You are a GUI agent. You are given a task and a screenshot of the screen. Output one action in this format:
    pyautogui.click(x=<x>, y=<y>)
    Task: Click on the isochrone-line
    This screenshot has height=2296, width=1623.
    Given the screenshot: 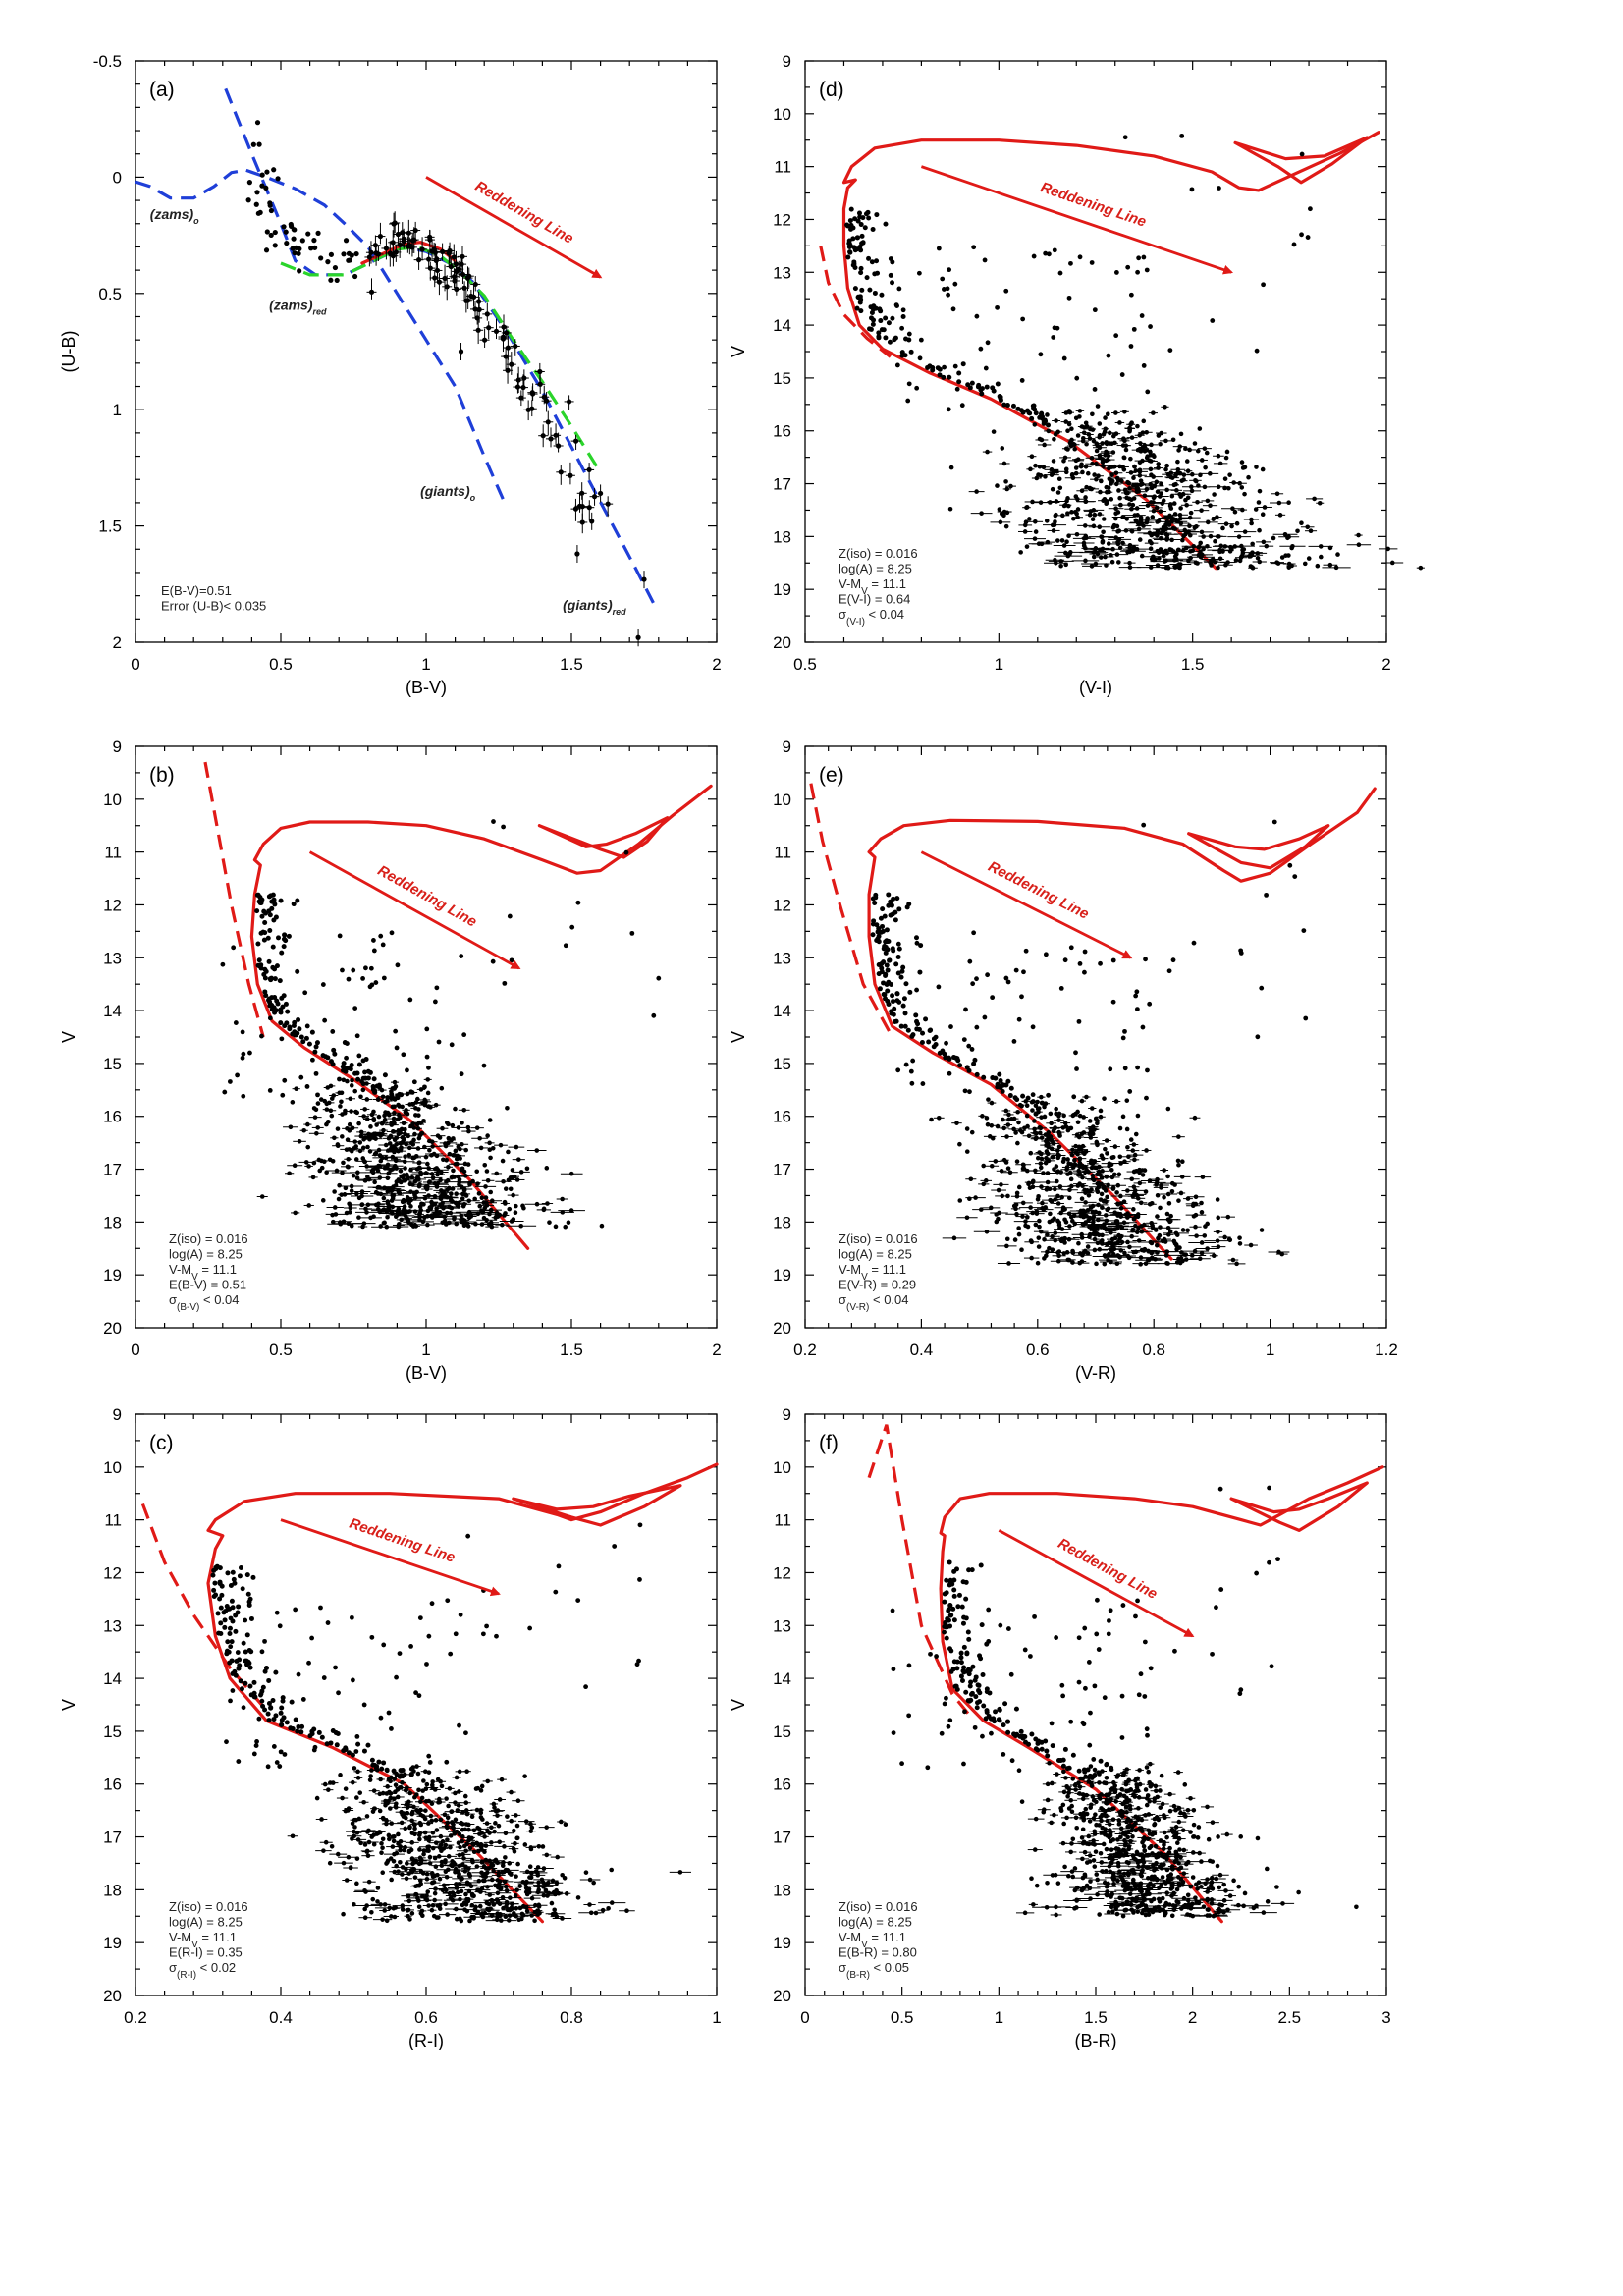 What is the action you would take?
    pyautogui.click(x=1122, y=1024)
    